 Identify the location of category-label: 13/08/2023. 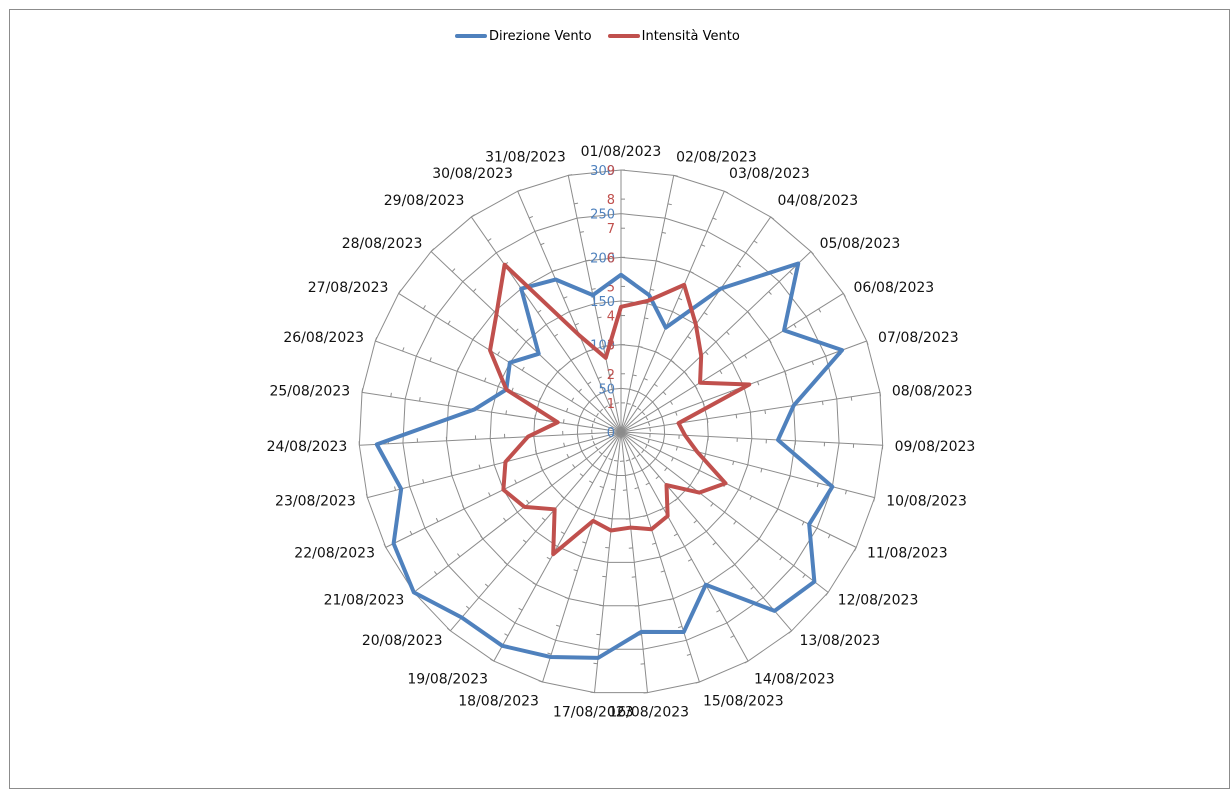
(839, 641).